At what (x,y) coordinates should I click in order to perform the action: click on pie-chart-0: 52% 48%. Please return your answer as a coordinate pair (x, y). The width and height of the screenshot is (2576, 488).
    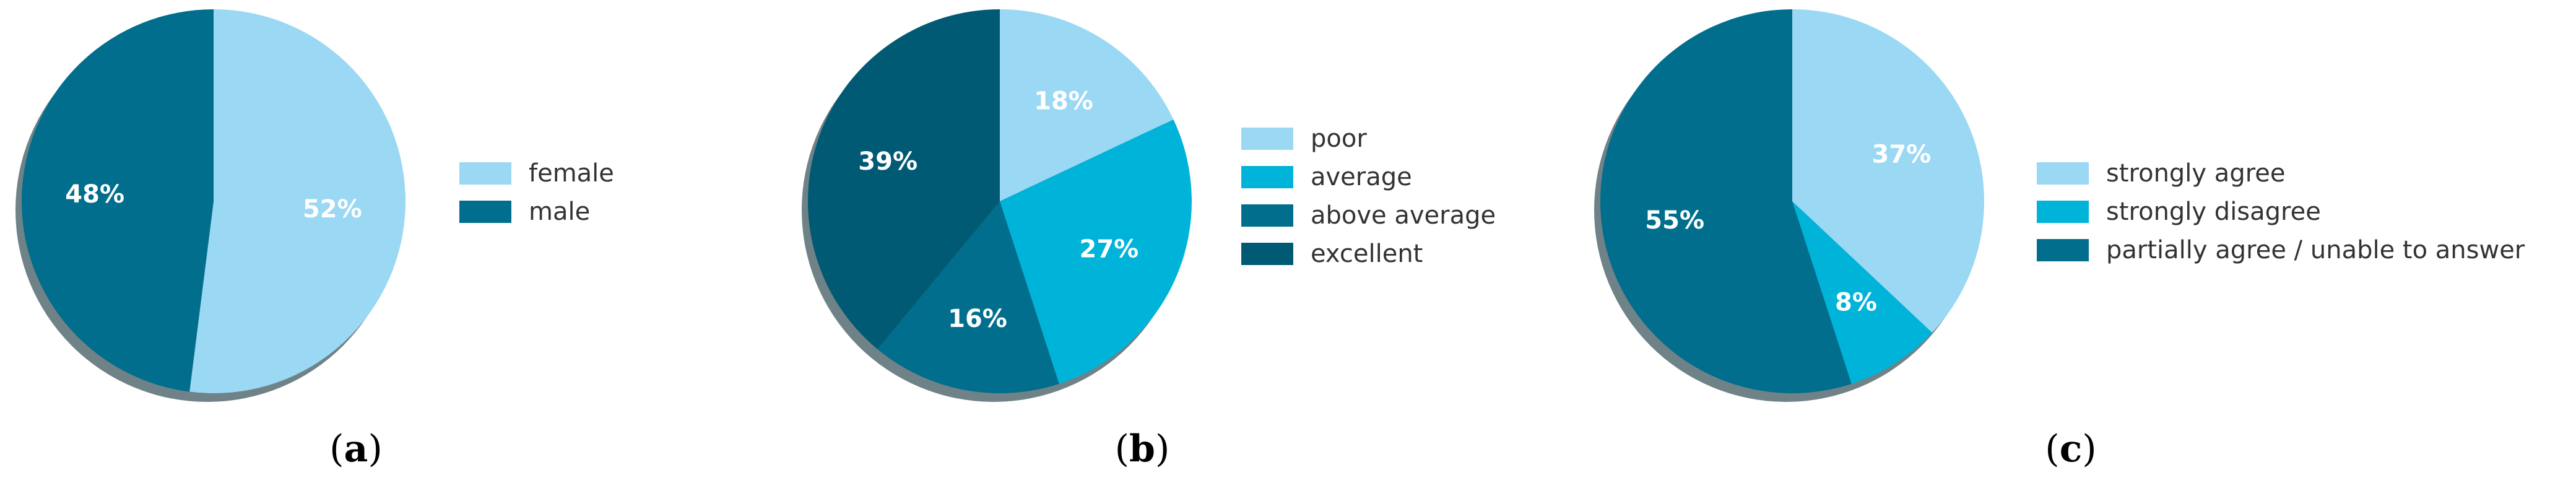
    Looking at the image, I should click on (210, 205).